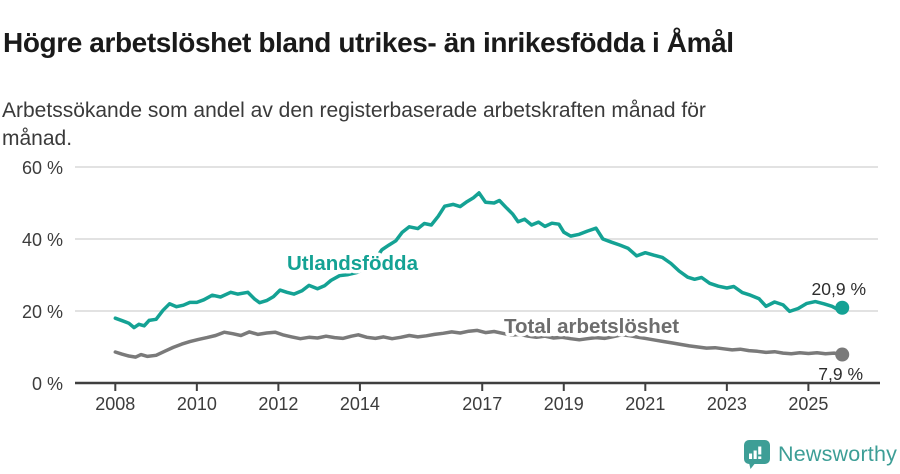 The image size is (900, 474). Describe the element at coordinates (197, 404) in the screenshot. I see `x-axis-label-2010: 2010` at that location.